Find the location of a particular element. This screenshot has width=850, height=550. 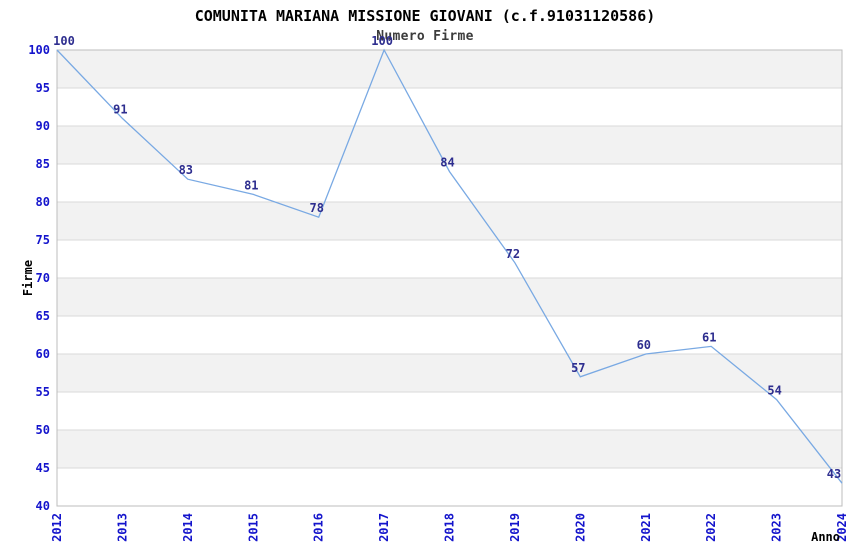

x-axis-title: Anno is located at coordinates (825, 537).